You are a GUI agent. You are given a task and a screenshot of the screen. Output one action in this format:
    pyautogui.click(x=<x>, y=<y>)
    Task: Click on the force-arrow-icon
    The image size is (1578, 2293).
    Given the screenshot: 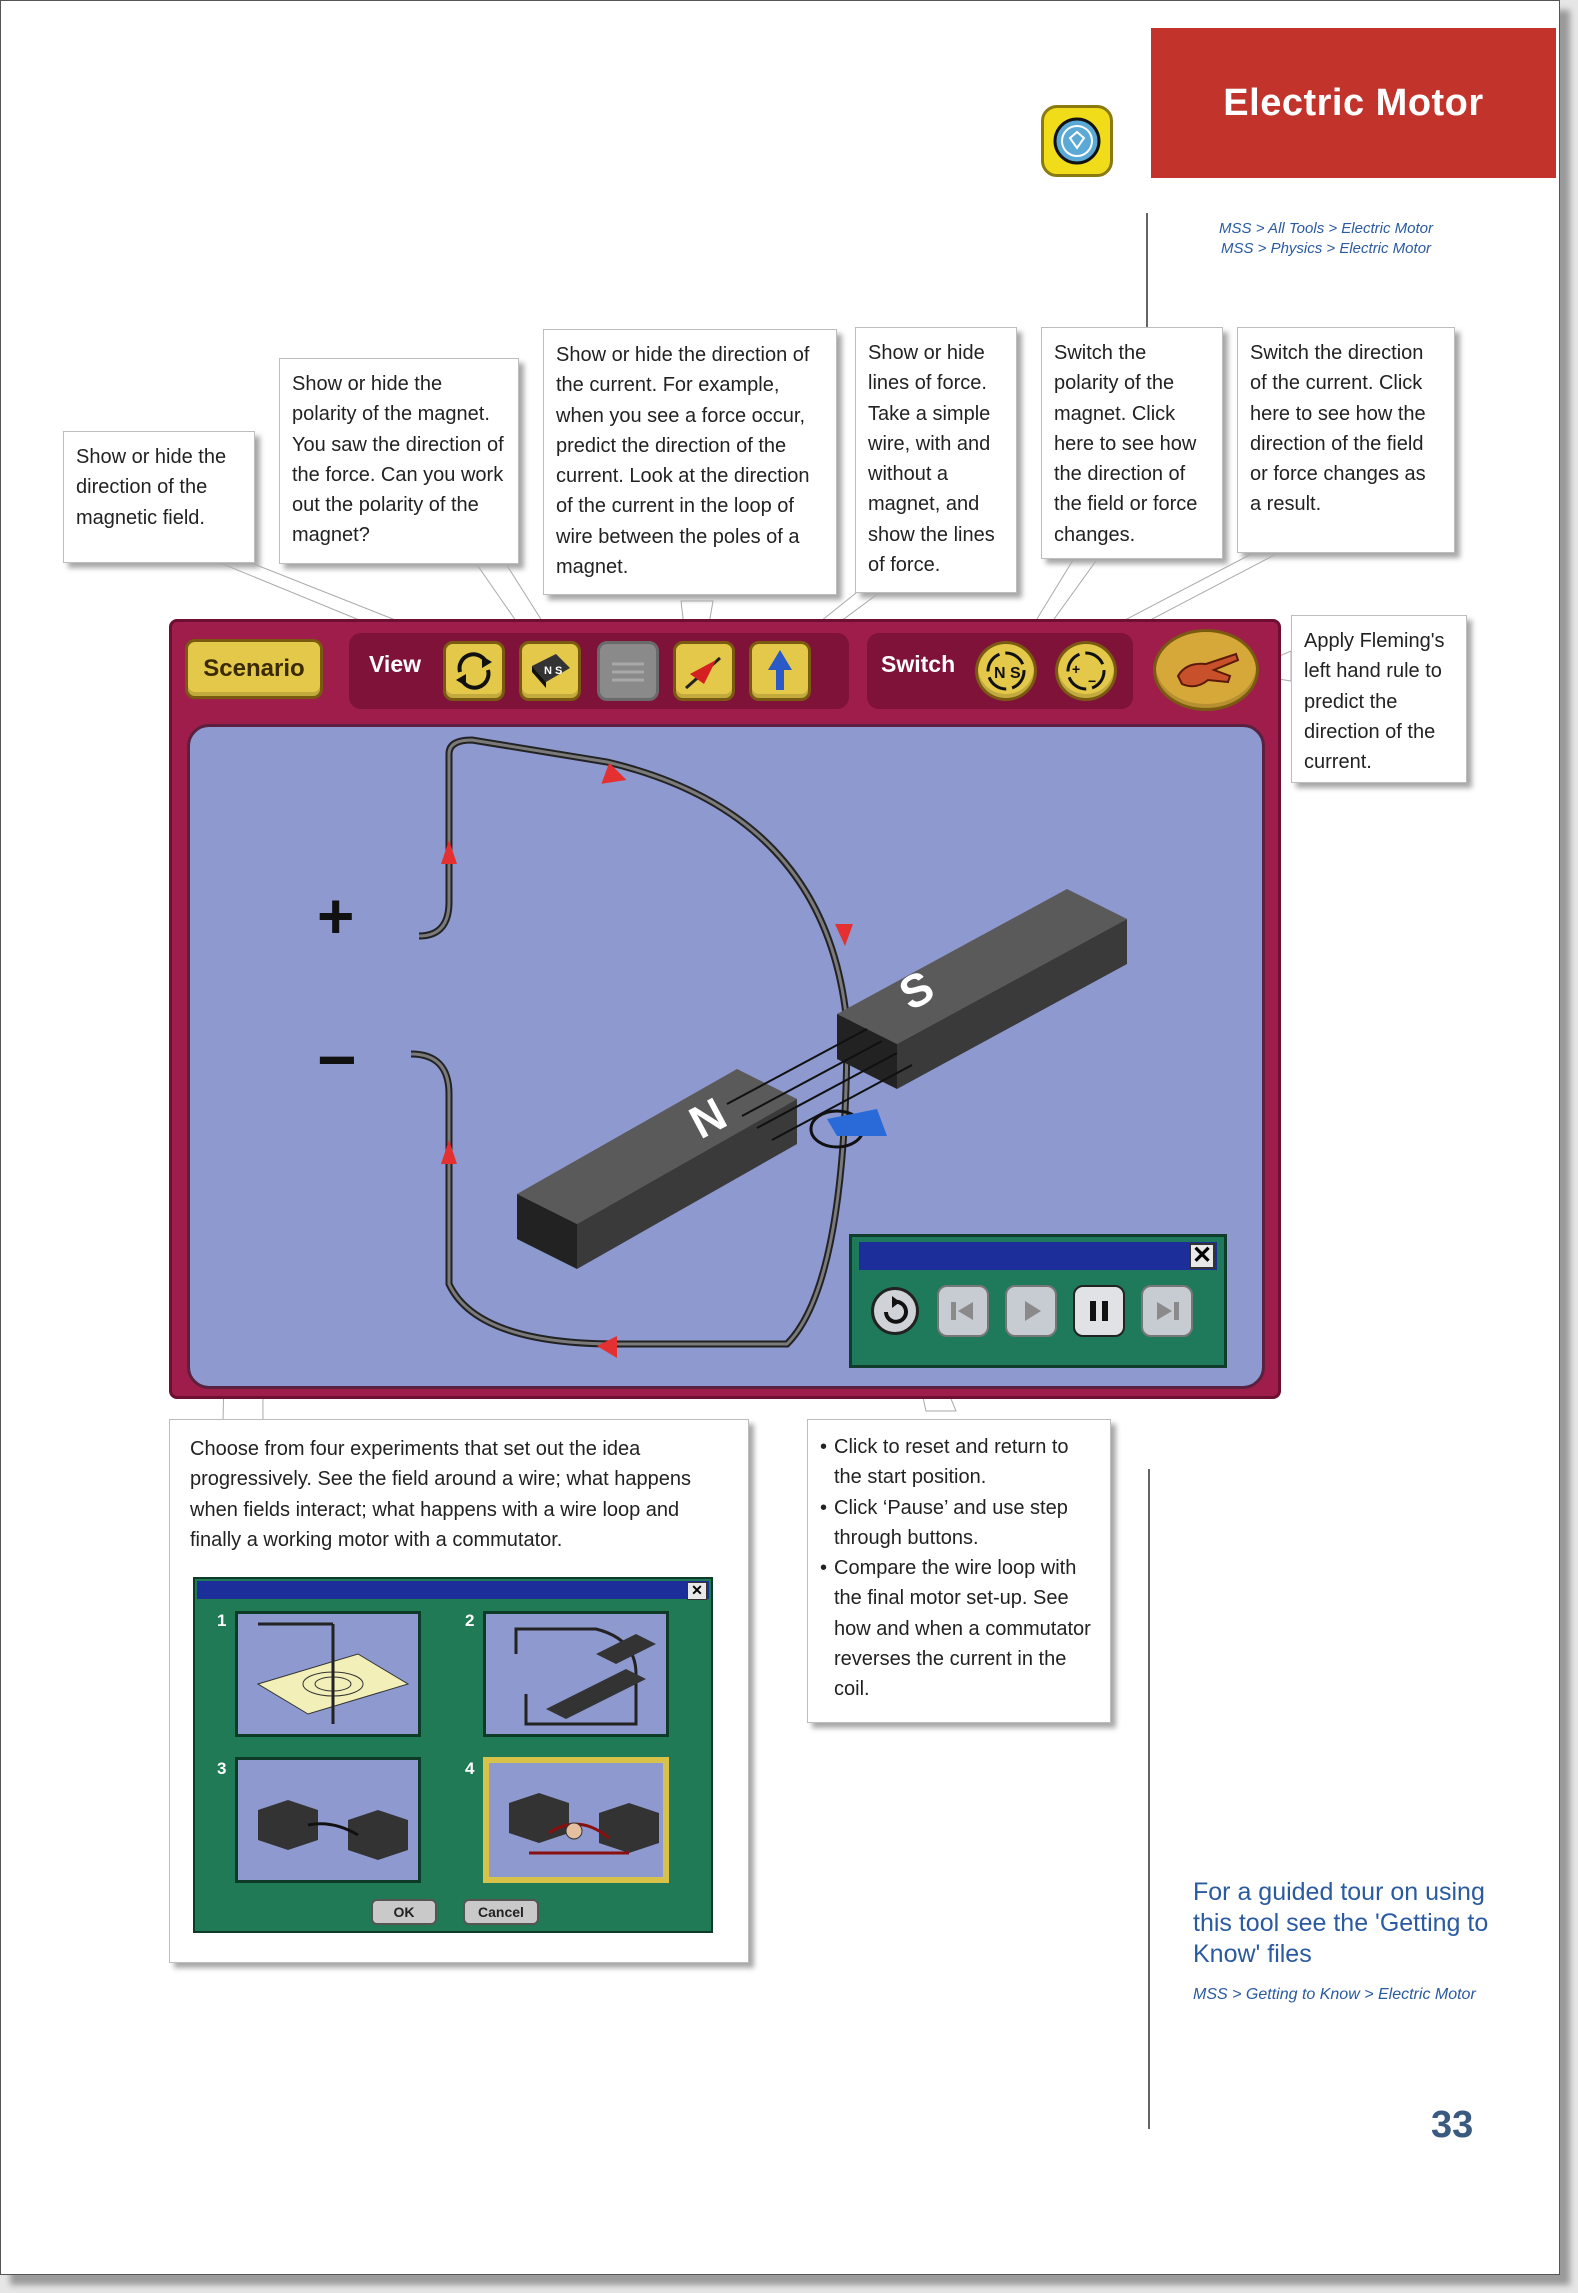 What is the action you would take?
    pyautogui.click(x=780, y=670)
    